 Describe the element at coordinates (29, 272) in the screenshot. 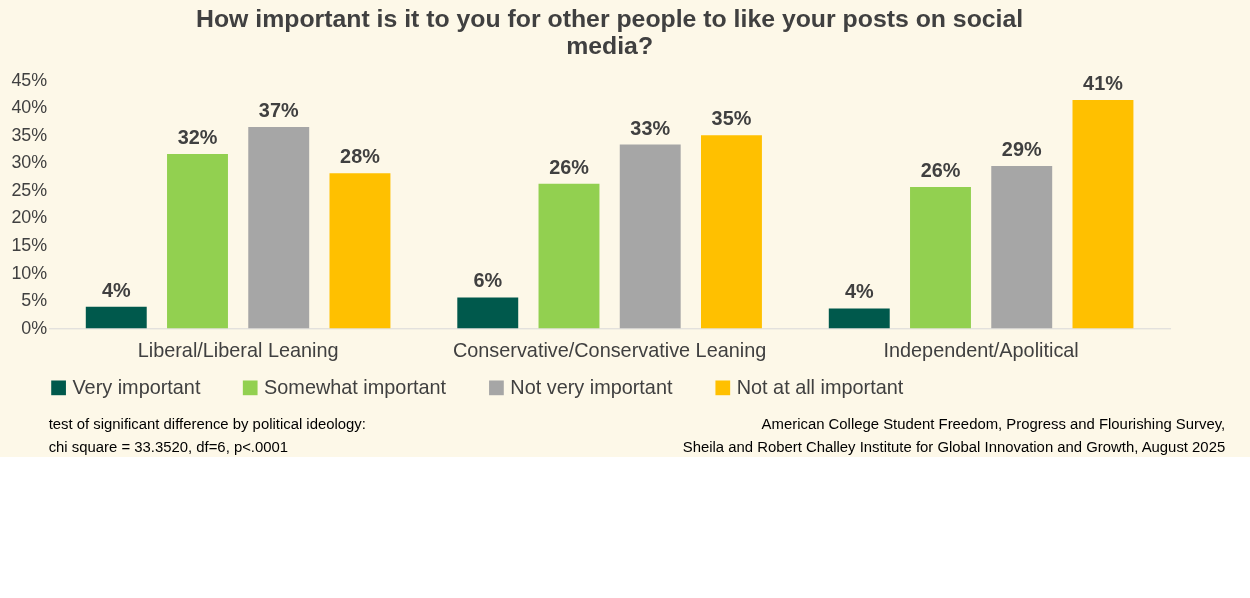

I see `y-tick-label: 10%` at that location.